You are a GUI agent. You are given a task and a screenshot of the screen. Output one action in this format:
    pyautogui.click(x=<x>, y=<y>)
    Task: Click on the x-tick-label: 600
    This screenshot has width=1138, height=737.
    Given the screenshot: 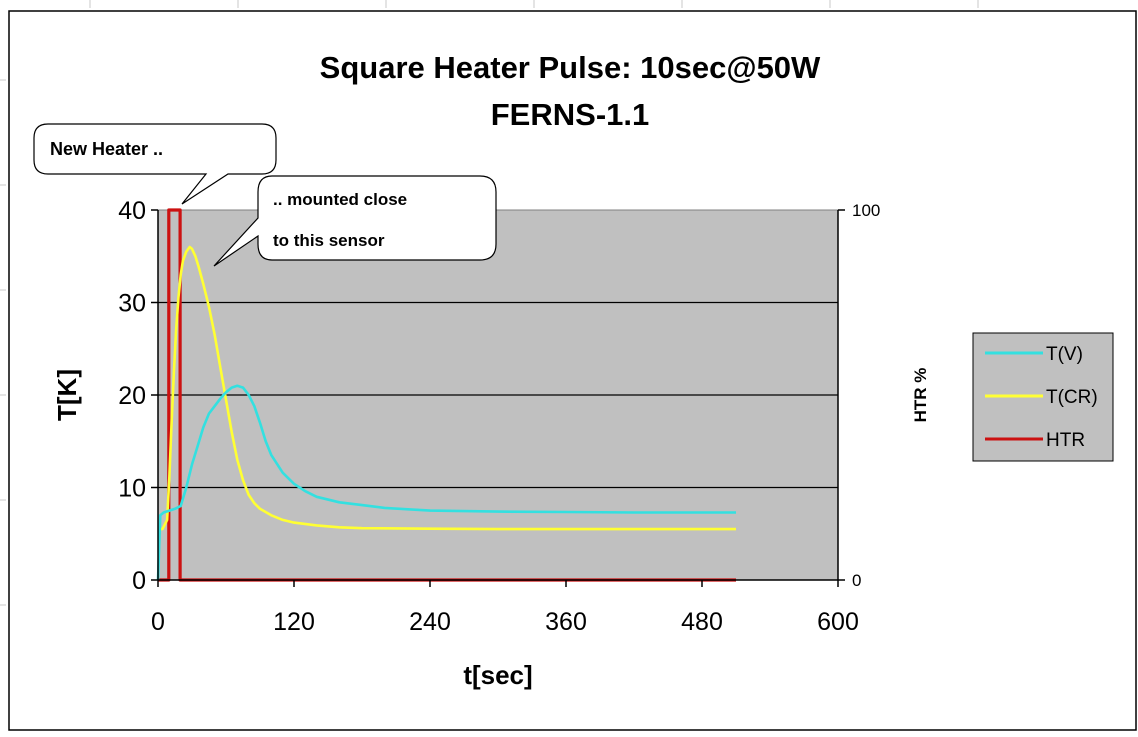 What is the action you would take?
    pyautogui.click(x=838, y=622)
    